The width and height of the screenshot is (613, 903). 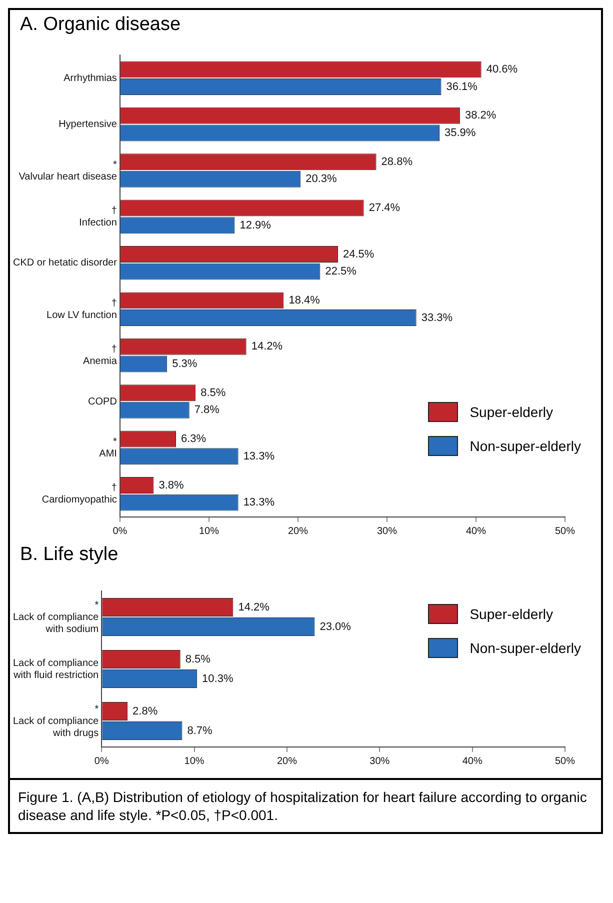 What do you see at coordinates (358, 254) in the screenshot?
I see `data-label: 24.5%` at bounding box center [358, 254].